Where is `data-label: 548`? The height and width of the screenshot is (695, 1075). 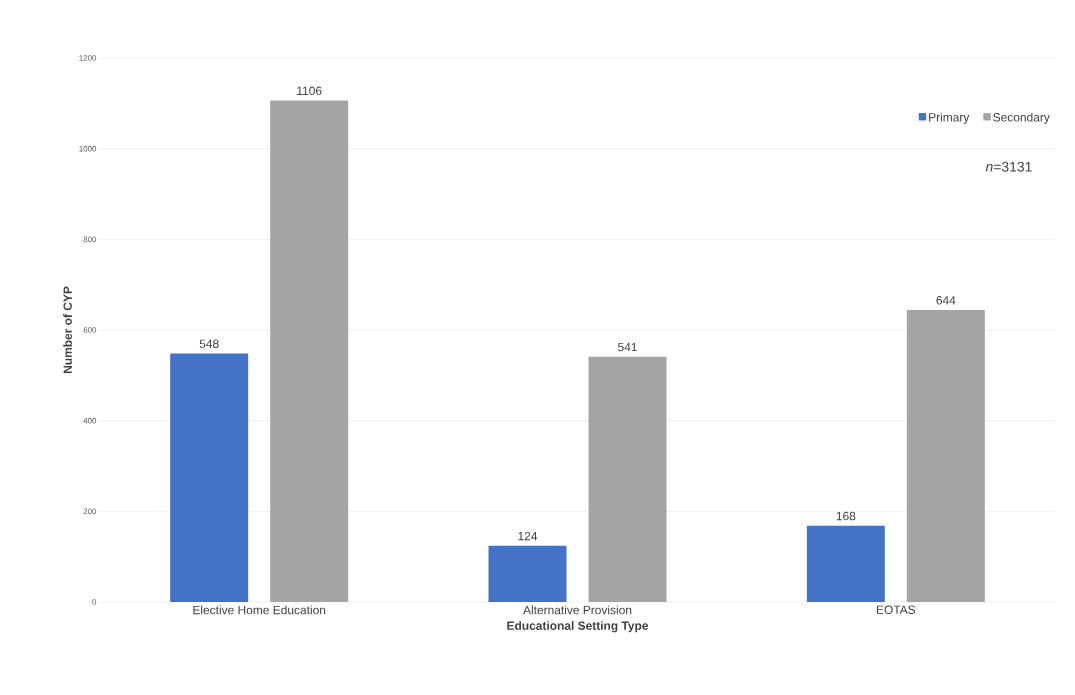
data-label: 548 is located at coordinates (209, 344).